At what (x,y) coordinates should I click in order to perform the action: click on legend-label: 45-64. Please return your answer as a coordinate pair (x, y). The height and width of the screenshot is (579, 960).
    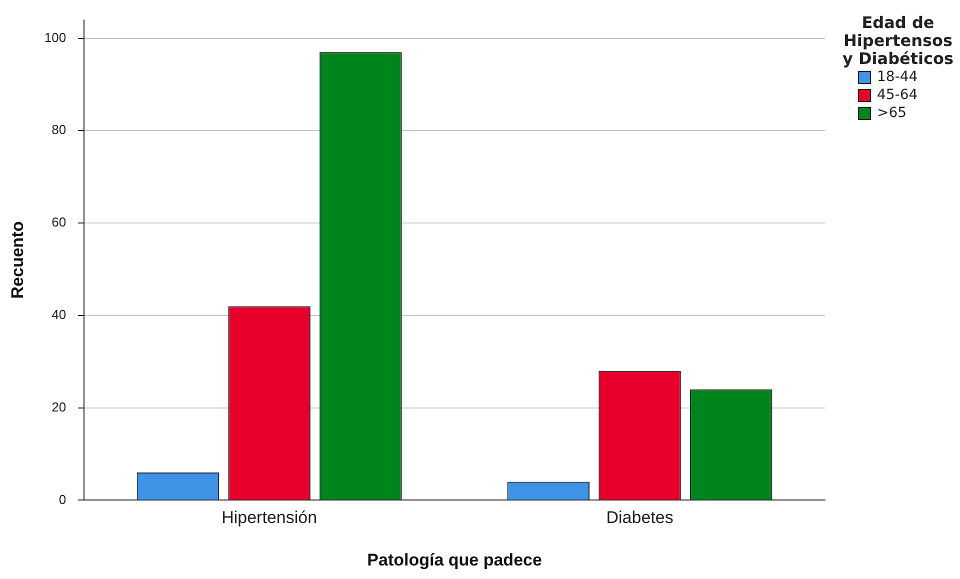
    Looking at the image, I should click on (897, 95).